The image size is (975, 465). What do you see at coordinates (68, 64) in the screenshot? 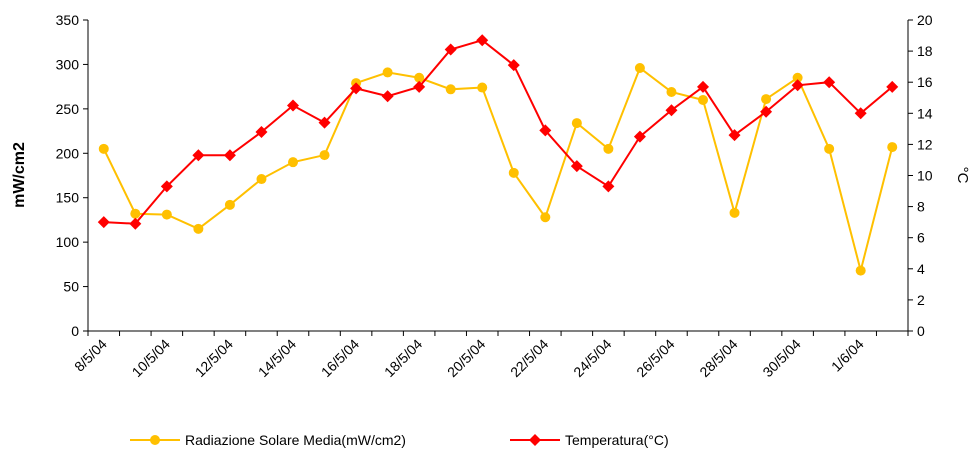
I see `y-tick-label: 300` at bounding box center [68, 64].